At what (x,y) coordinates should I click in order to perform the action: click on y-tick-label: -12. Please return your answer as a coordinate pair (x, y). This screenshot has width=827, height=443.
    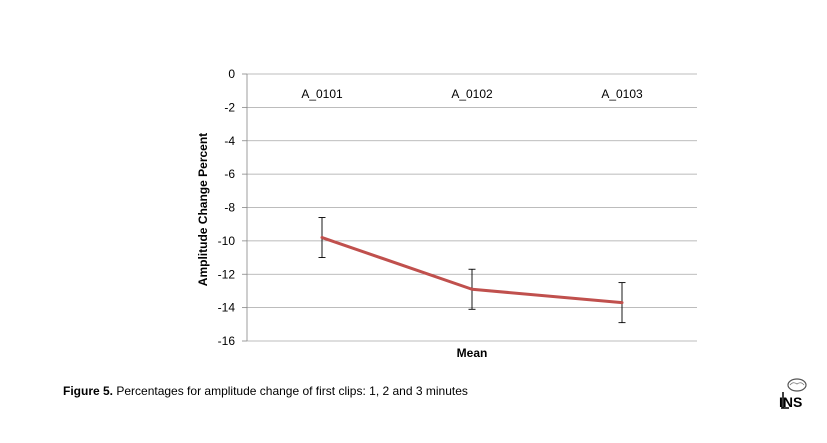
    Looking at the image, I should click on (227, 274).